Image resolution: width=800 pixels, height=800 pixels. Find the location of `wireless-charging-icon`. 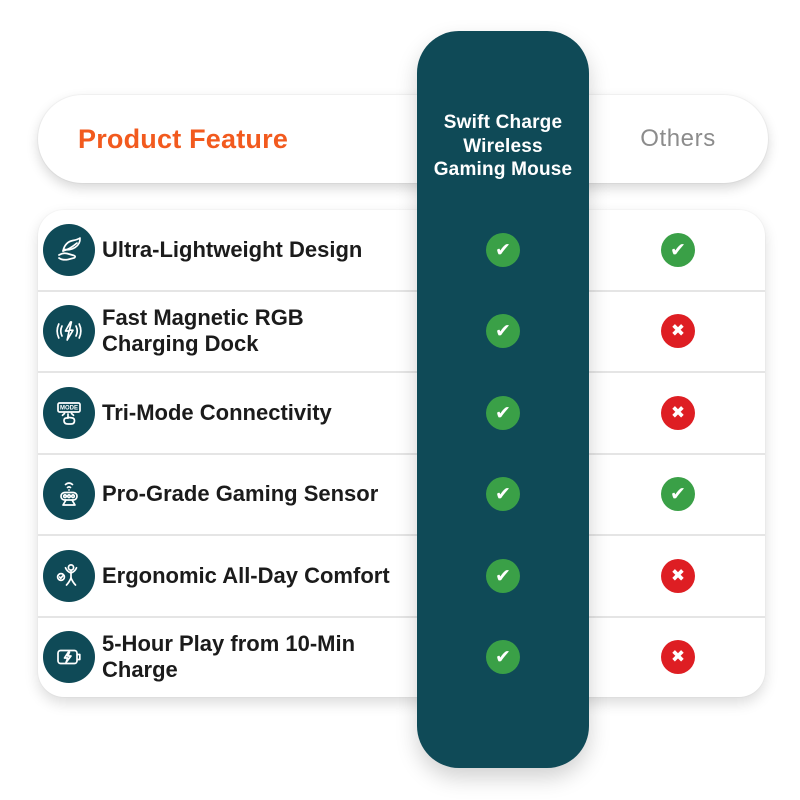

wireless-charging-icon is located at coordinates (69, 331).